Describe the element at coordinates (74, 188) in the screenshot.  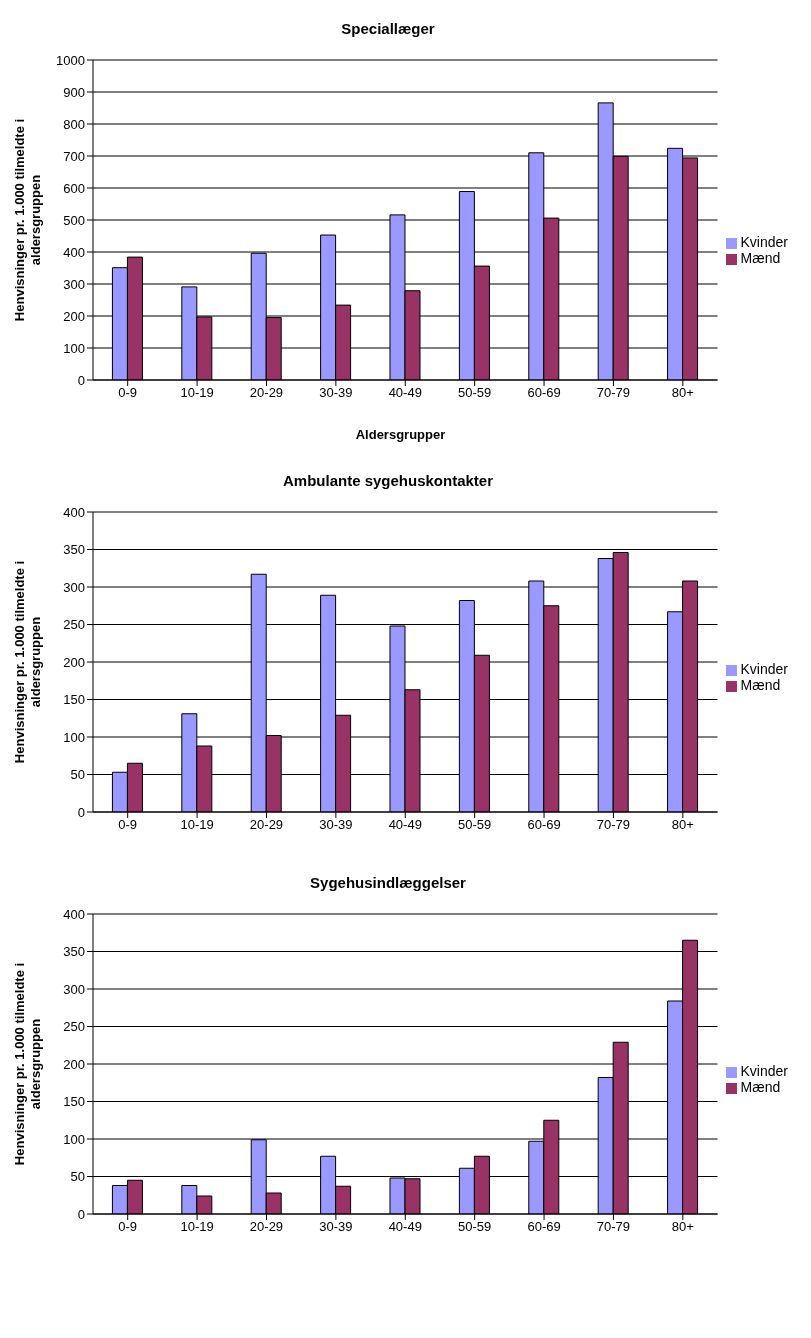
I see `y-tick-label: 600` at that location.